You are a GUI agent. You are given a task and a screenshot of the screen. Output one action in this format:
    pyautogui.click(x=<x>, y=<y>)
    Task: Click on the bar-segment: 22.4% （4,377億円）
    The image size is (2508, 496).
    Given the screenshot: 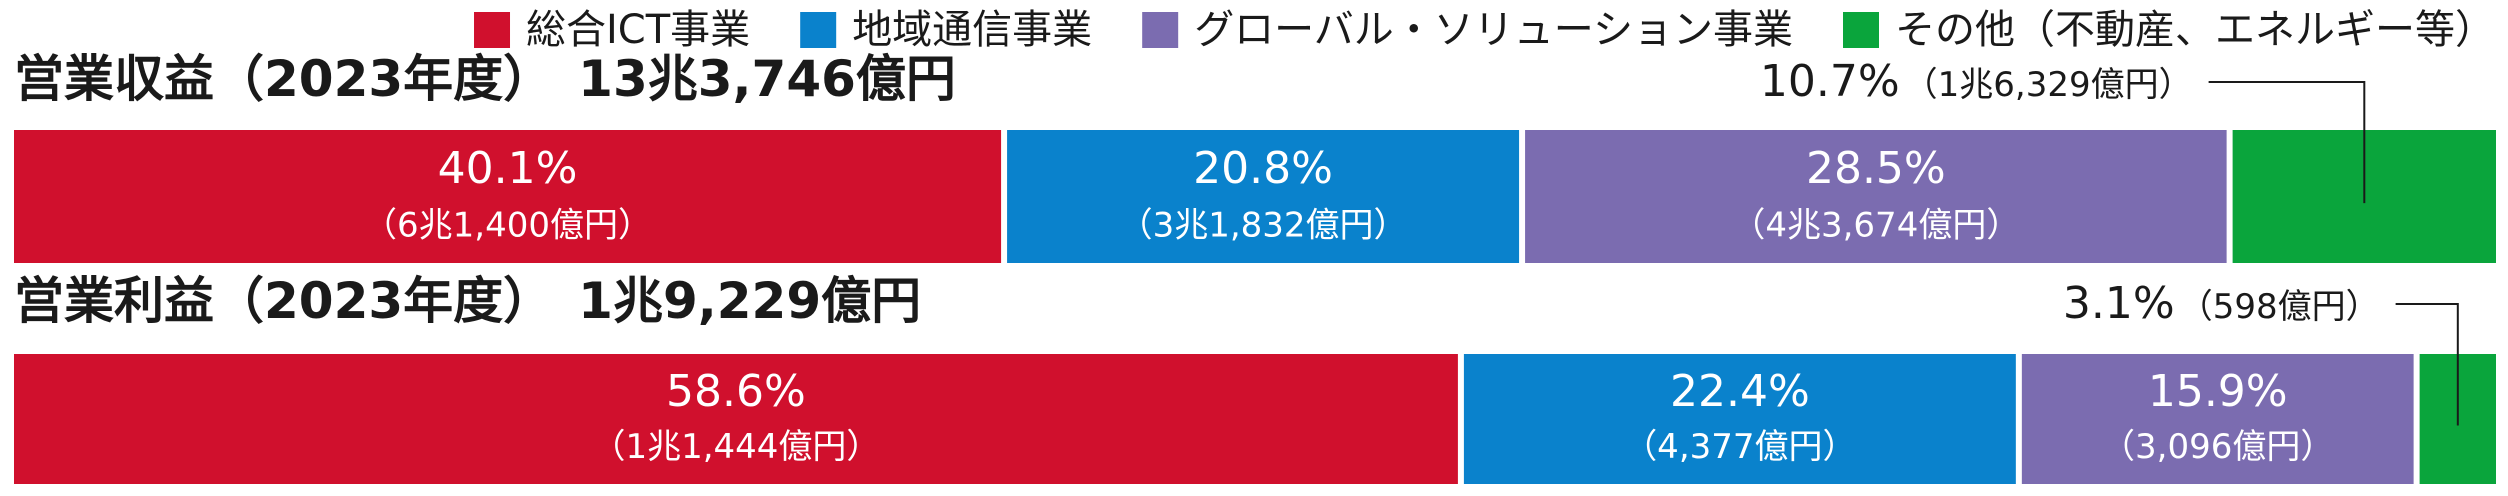 What is the action you would take?
    pyautogui.click(x=1739, y=419)
    